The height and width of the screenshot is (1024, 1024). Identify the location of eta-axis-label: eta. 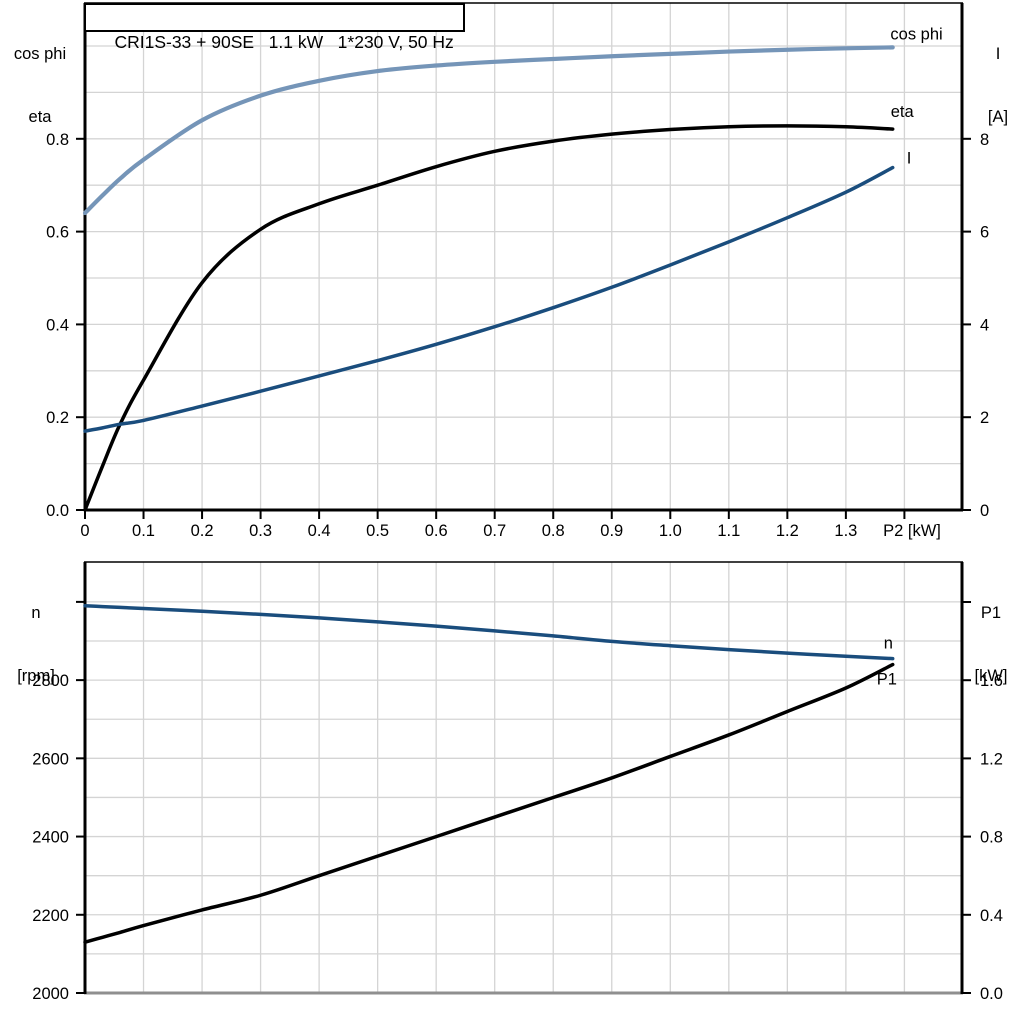
(40, 117).